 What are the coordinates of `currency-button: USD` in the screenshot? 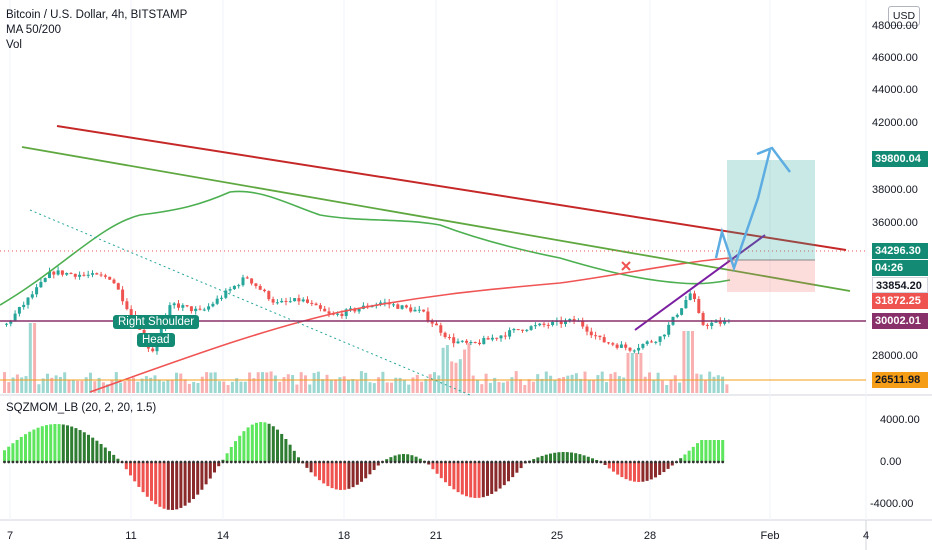 It's located at (904, 16).